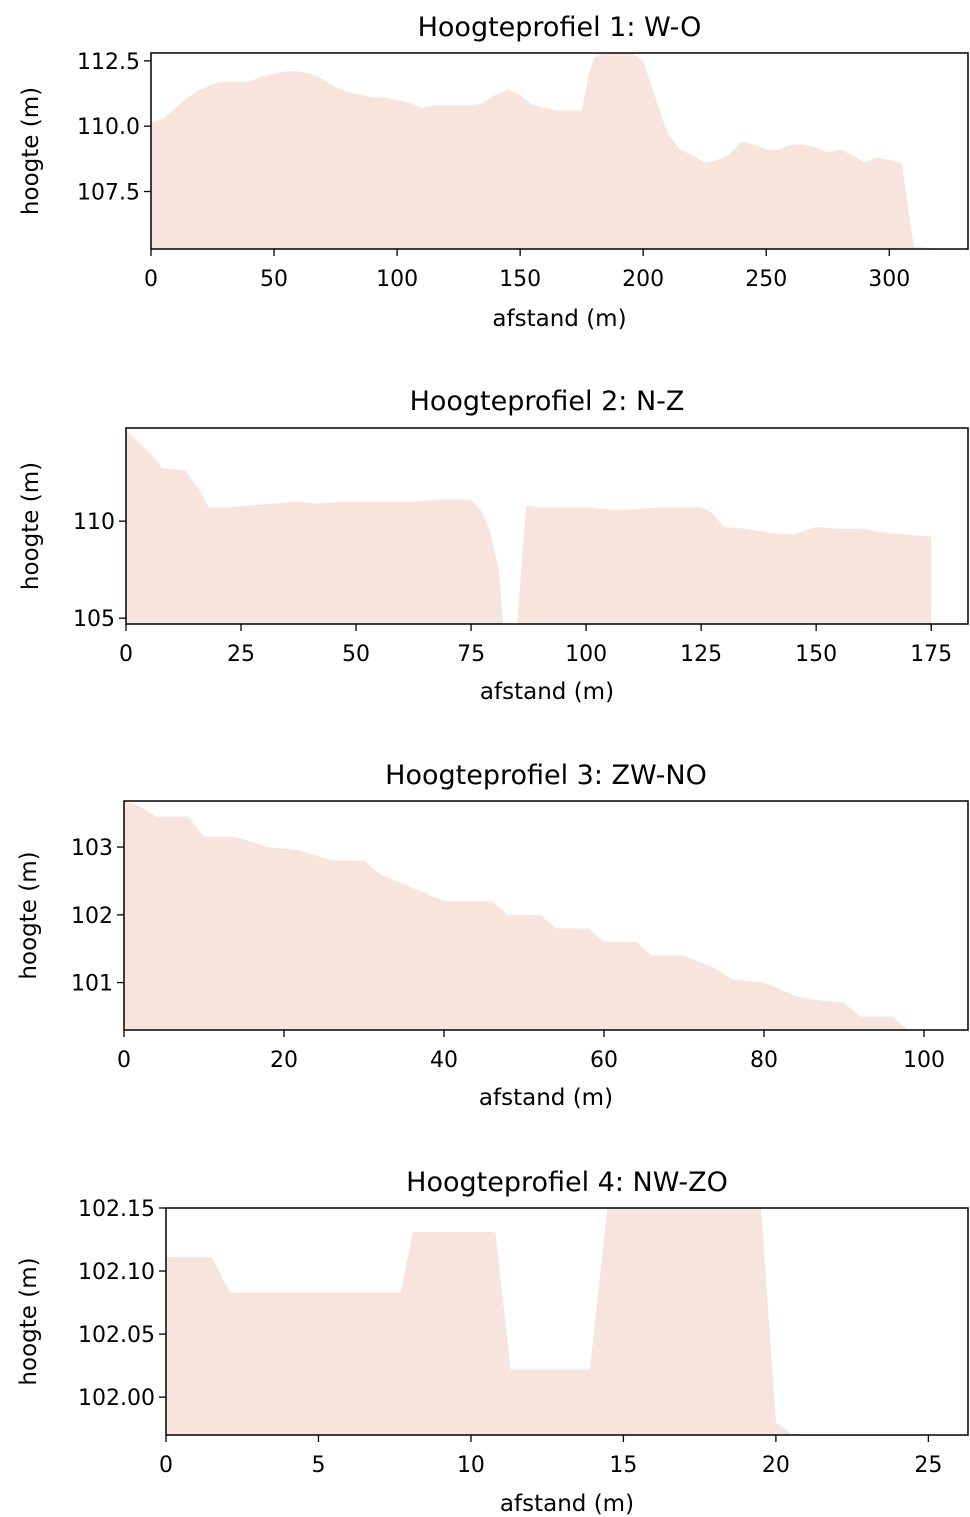  Describe the element at coordinates (108, 127) in the screenshot. I see `y-tick-label: 110.0` at that location.